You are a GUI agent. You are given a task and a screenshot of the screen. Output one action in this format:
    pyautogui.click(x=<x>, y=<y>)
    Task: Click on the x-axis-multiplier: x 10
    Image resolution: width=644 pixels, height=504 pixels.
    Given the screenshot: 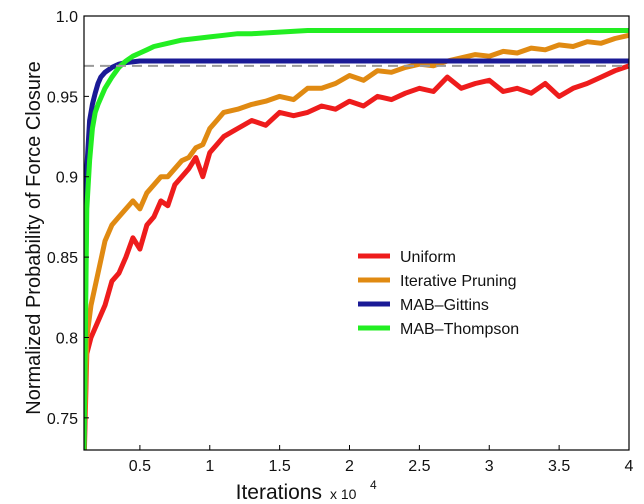 What is the action you would take?
    pyautogui.click(x=343, y=494)
    